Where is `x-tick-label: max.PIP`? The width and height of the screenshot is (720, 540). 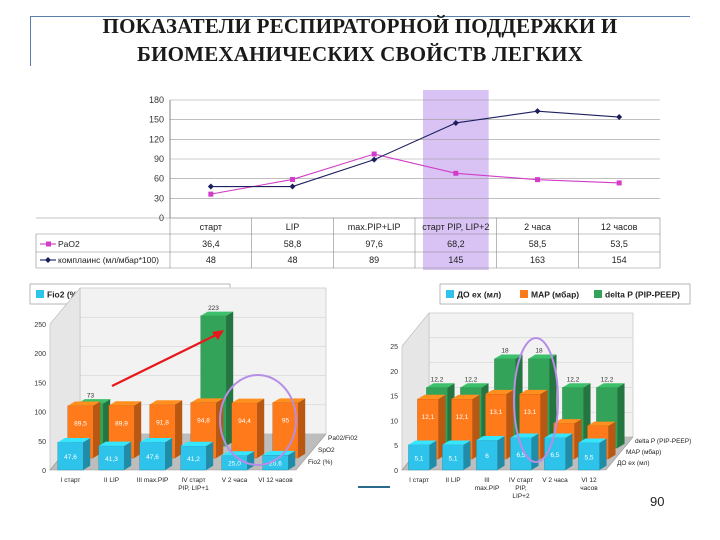
x-tick-label: max.PIP is located at coordinates (487, 488).